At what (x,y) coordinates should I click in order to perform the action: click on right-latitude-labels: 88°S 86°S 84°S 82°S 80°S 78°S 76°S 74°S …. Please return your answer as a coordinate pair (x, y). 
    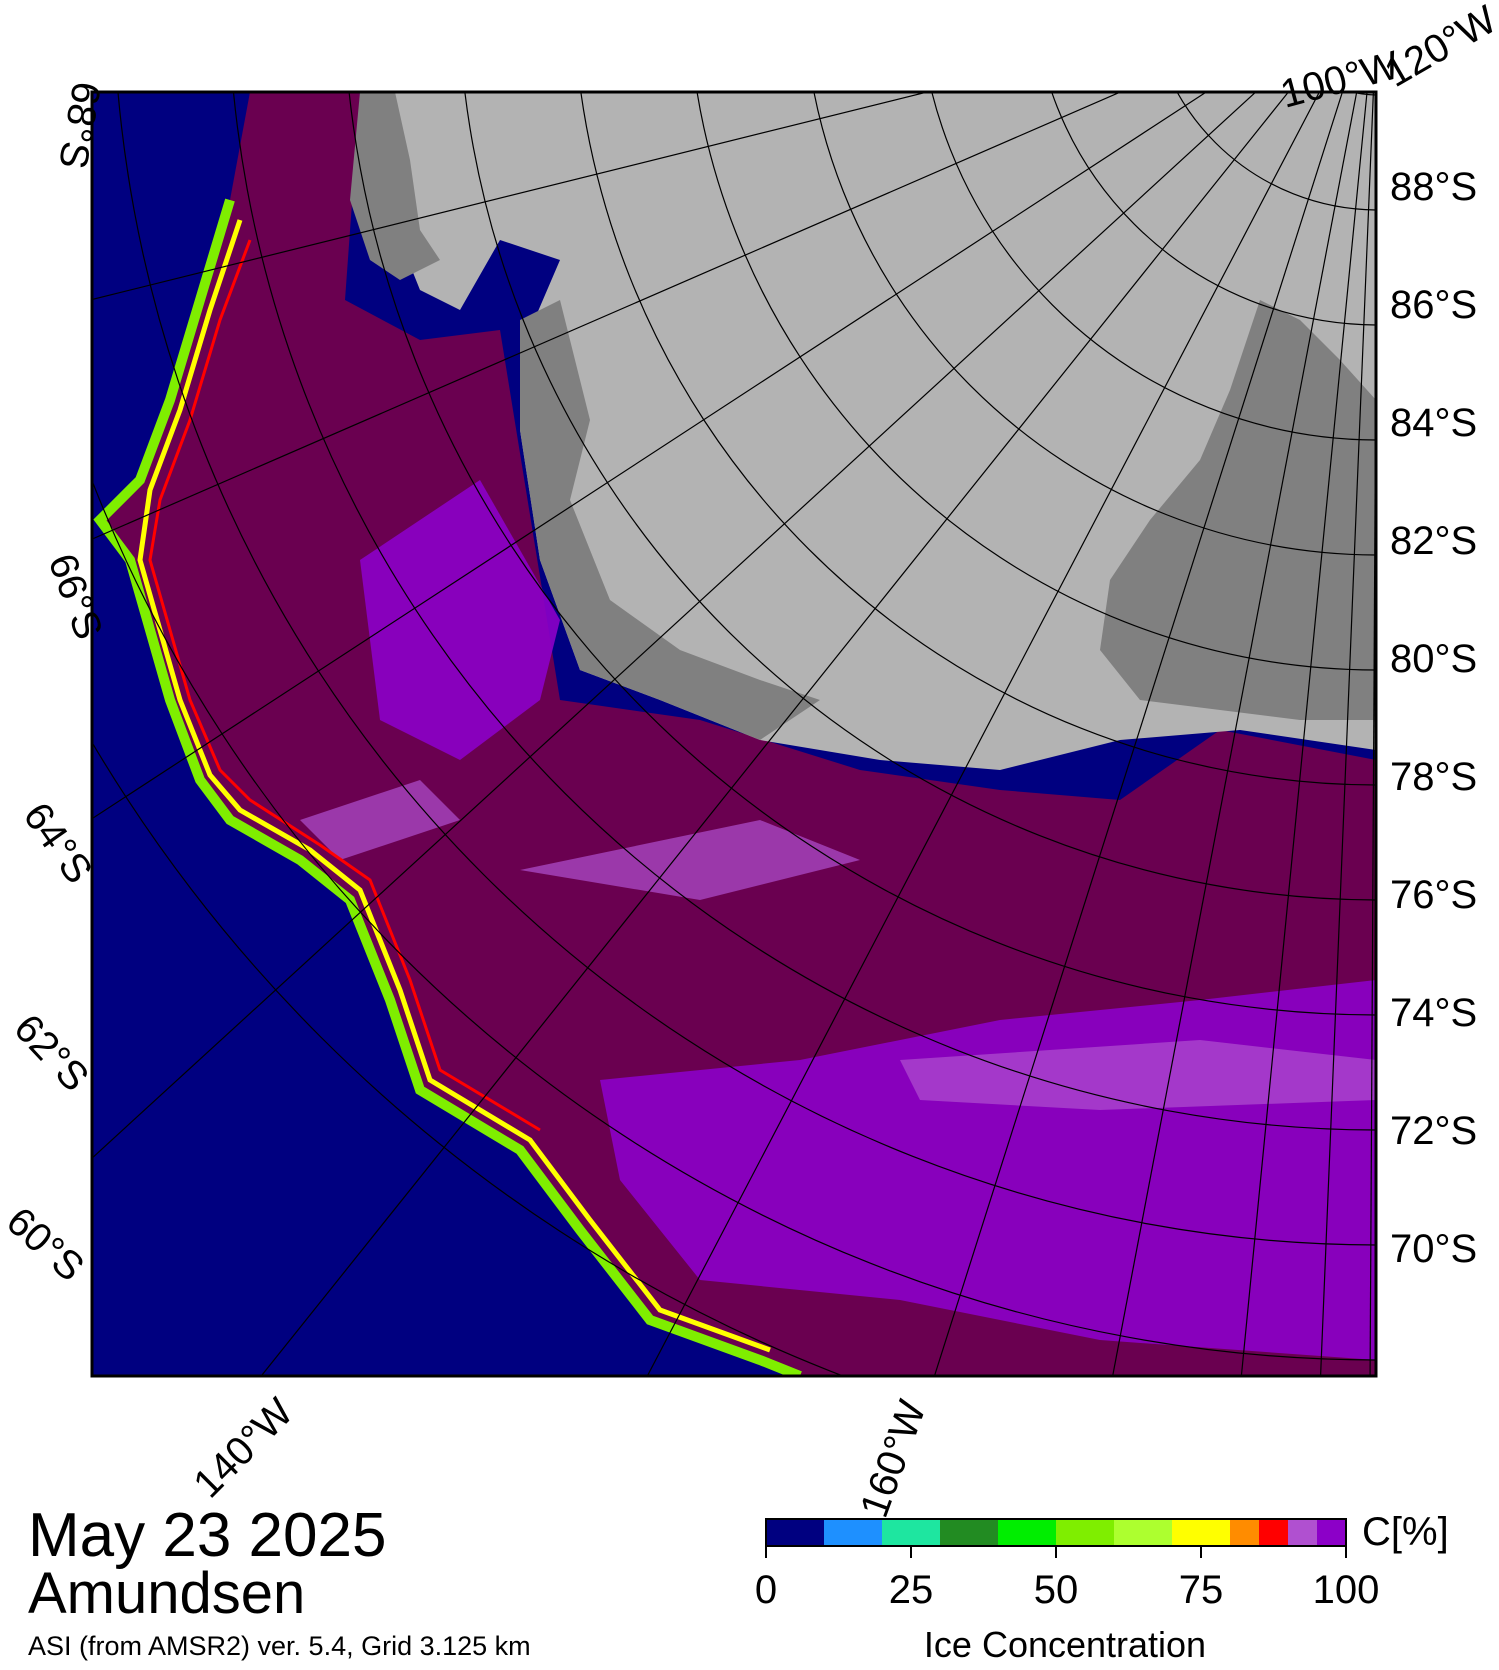
    Looking at the image, I should click on (1433, 718).